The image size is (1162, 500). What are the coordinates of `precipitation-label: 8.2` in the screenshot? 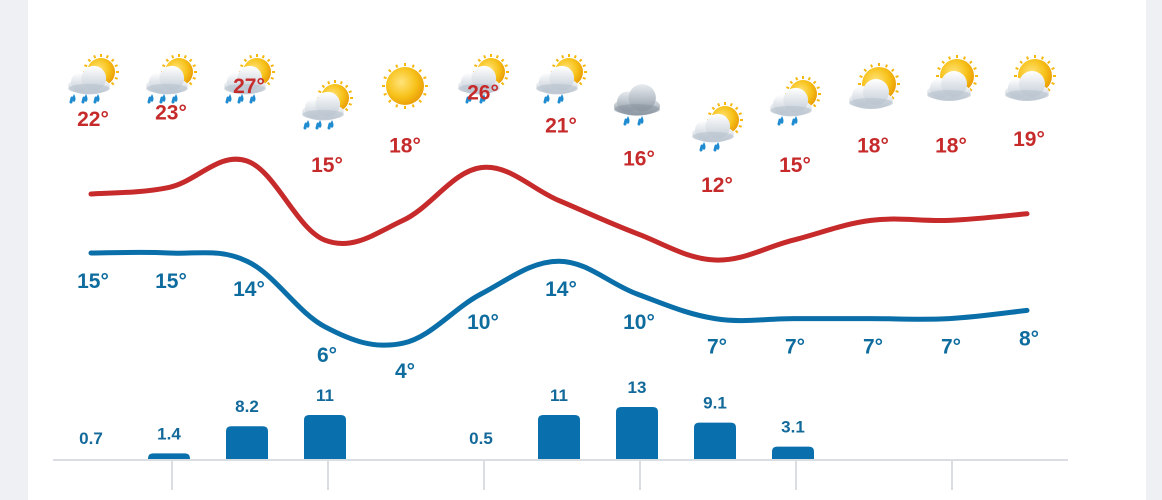 It's located at (247, 406).